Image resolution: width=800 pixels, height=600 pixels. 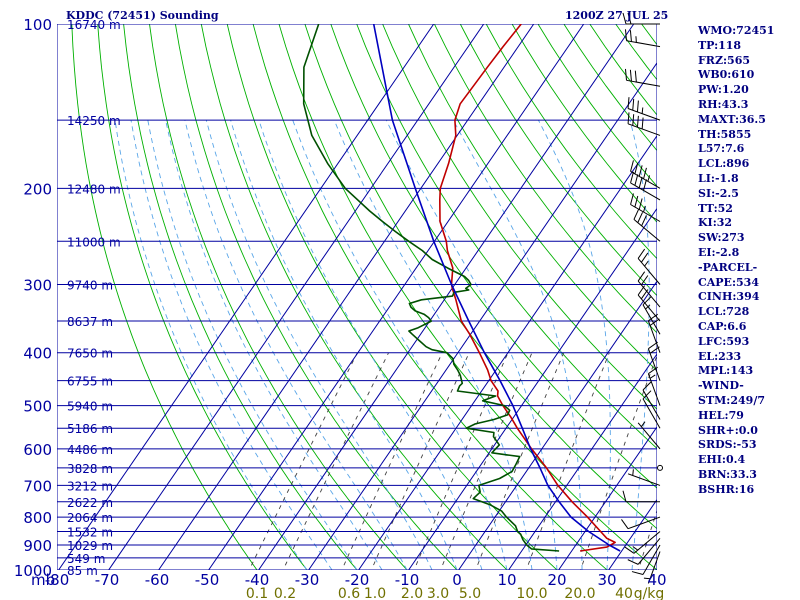 I want to click on index-line: CAP:6.6, so click(x=722, y=326).